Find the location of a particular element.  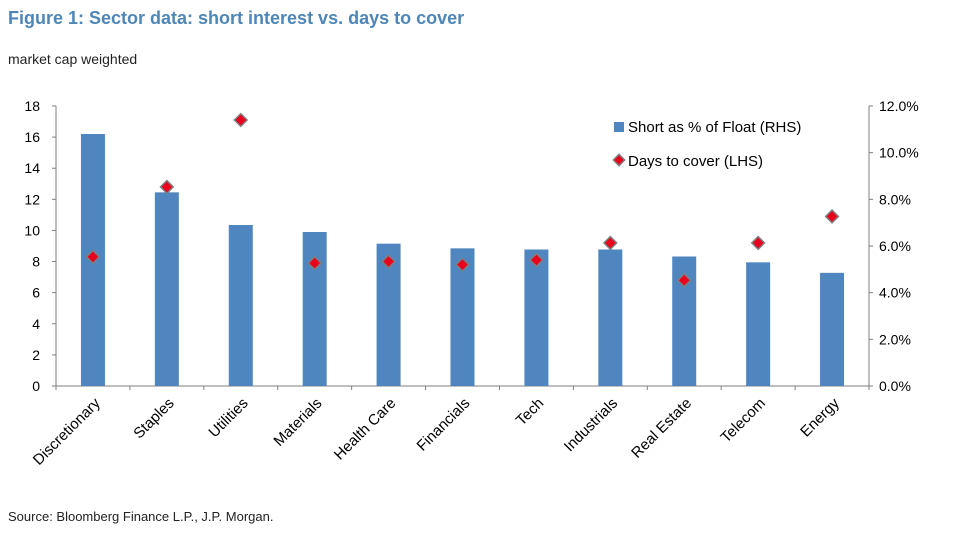

x-category-label: Discretionary is located at coordinates (67, 431).